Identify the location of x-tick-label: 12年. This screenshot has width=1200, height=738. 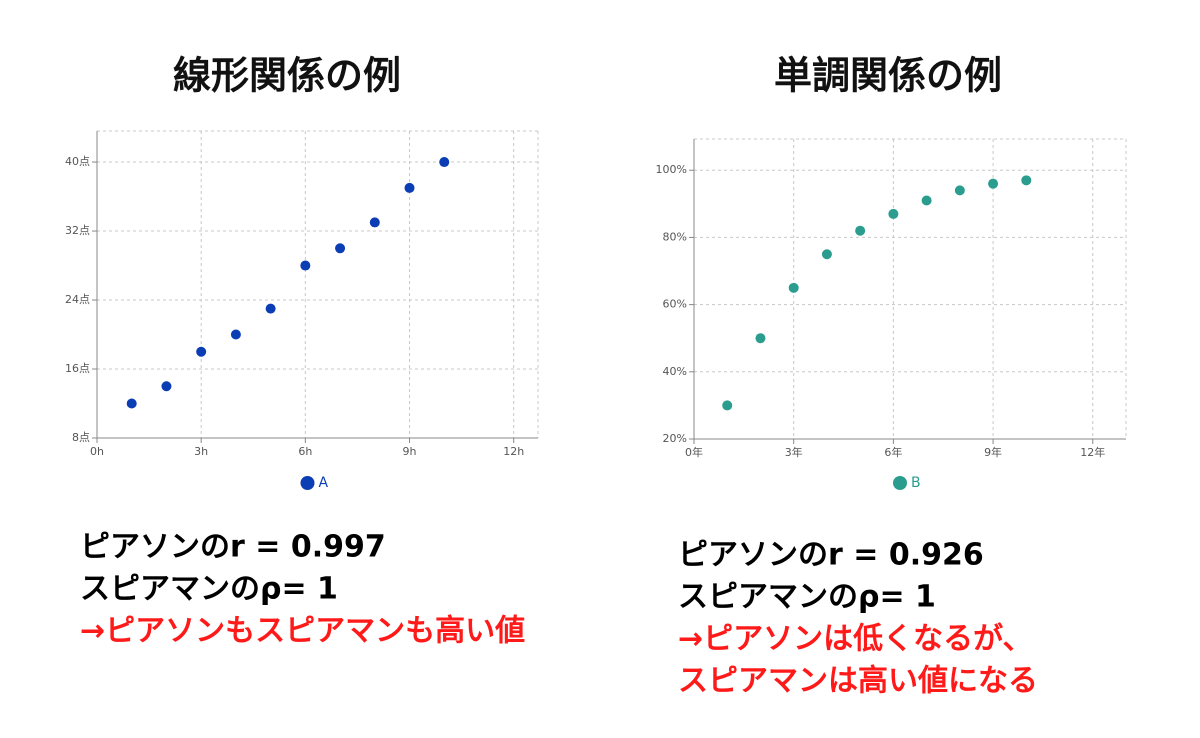
(1092, 452).